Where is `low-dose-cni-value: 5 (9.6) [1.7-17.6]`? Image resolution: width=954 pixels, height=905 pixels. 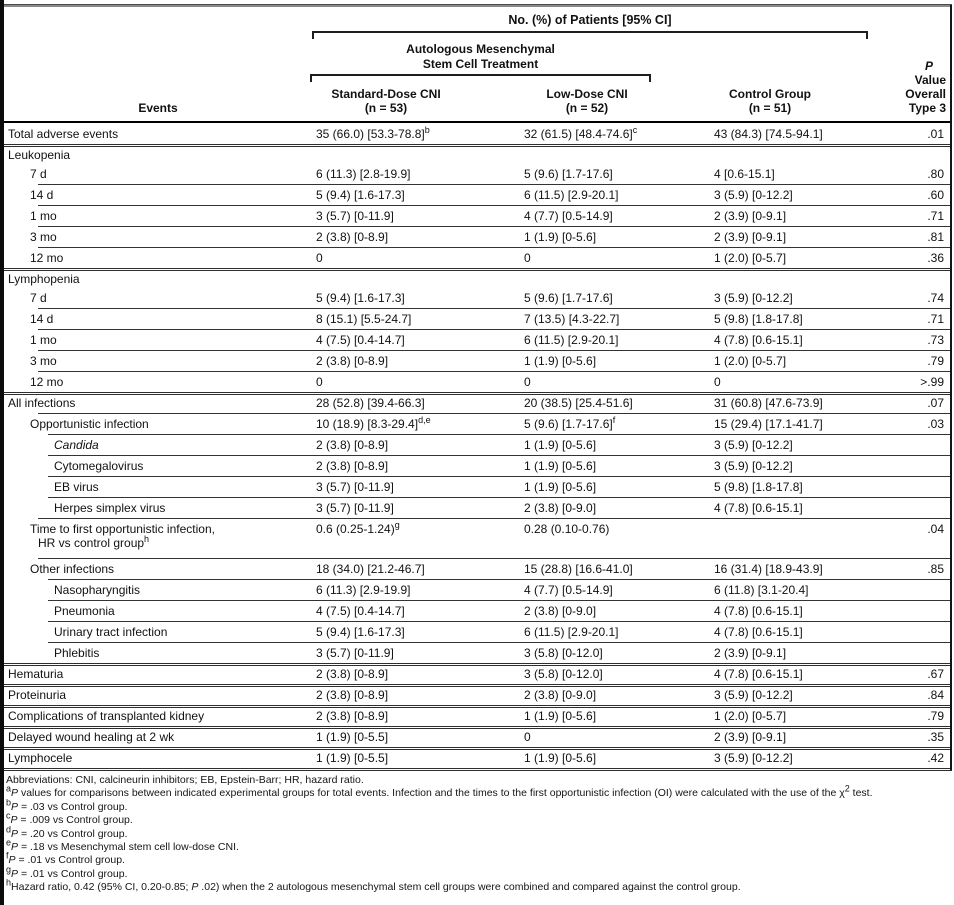 low-dose-cni-value: 5 (9.6) [1.7-17.6] is located at coordinates (568, 298).